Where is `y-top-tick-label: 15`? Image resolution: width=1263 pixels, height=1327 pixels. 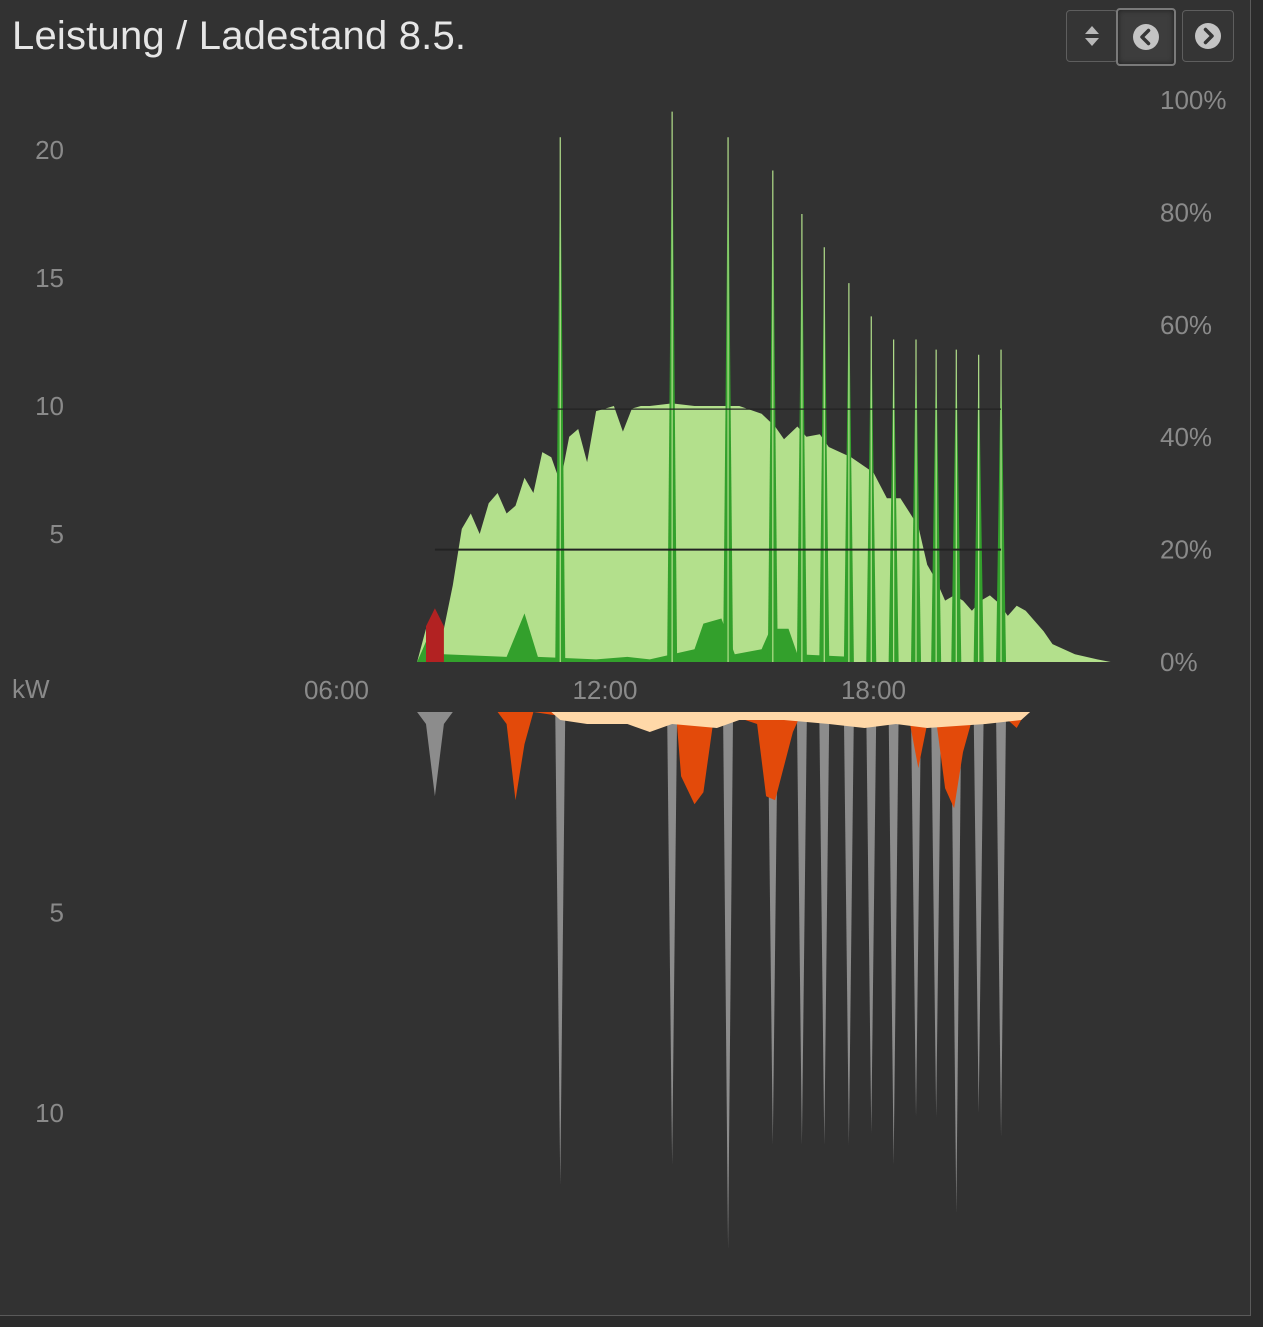
y-top-tick-label: 15 is located at coordinates (49, 278).